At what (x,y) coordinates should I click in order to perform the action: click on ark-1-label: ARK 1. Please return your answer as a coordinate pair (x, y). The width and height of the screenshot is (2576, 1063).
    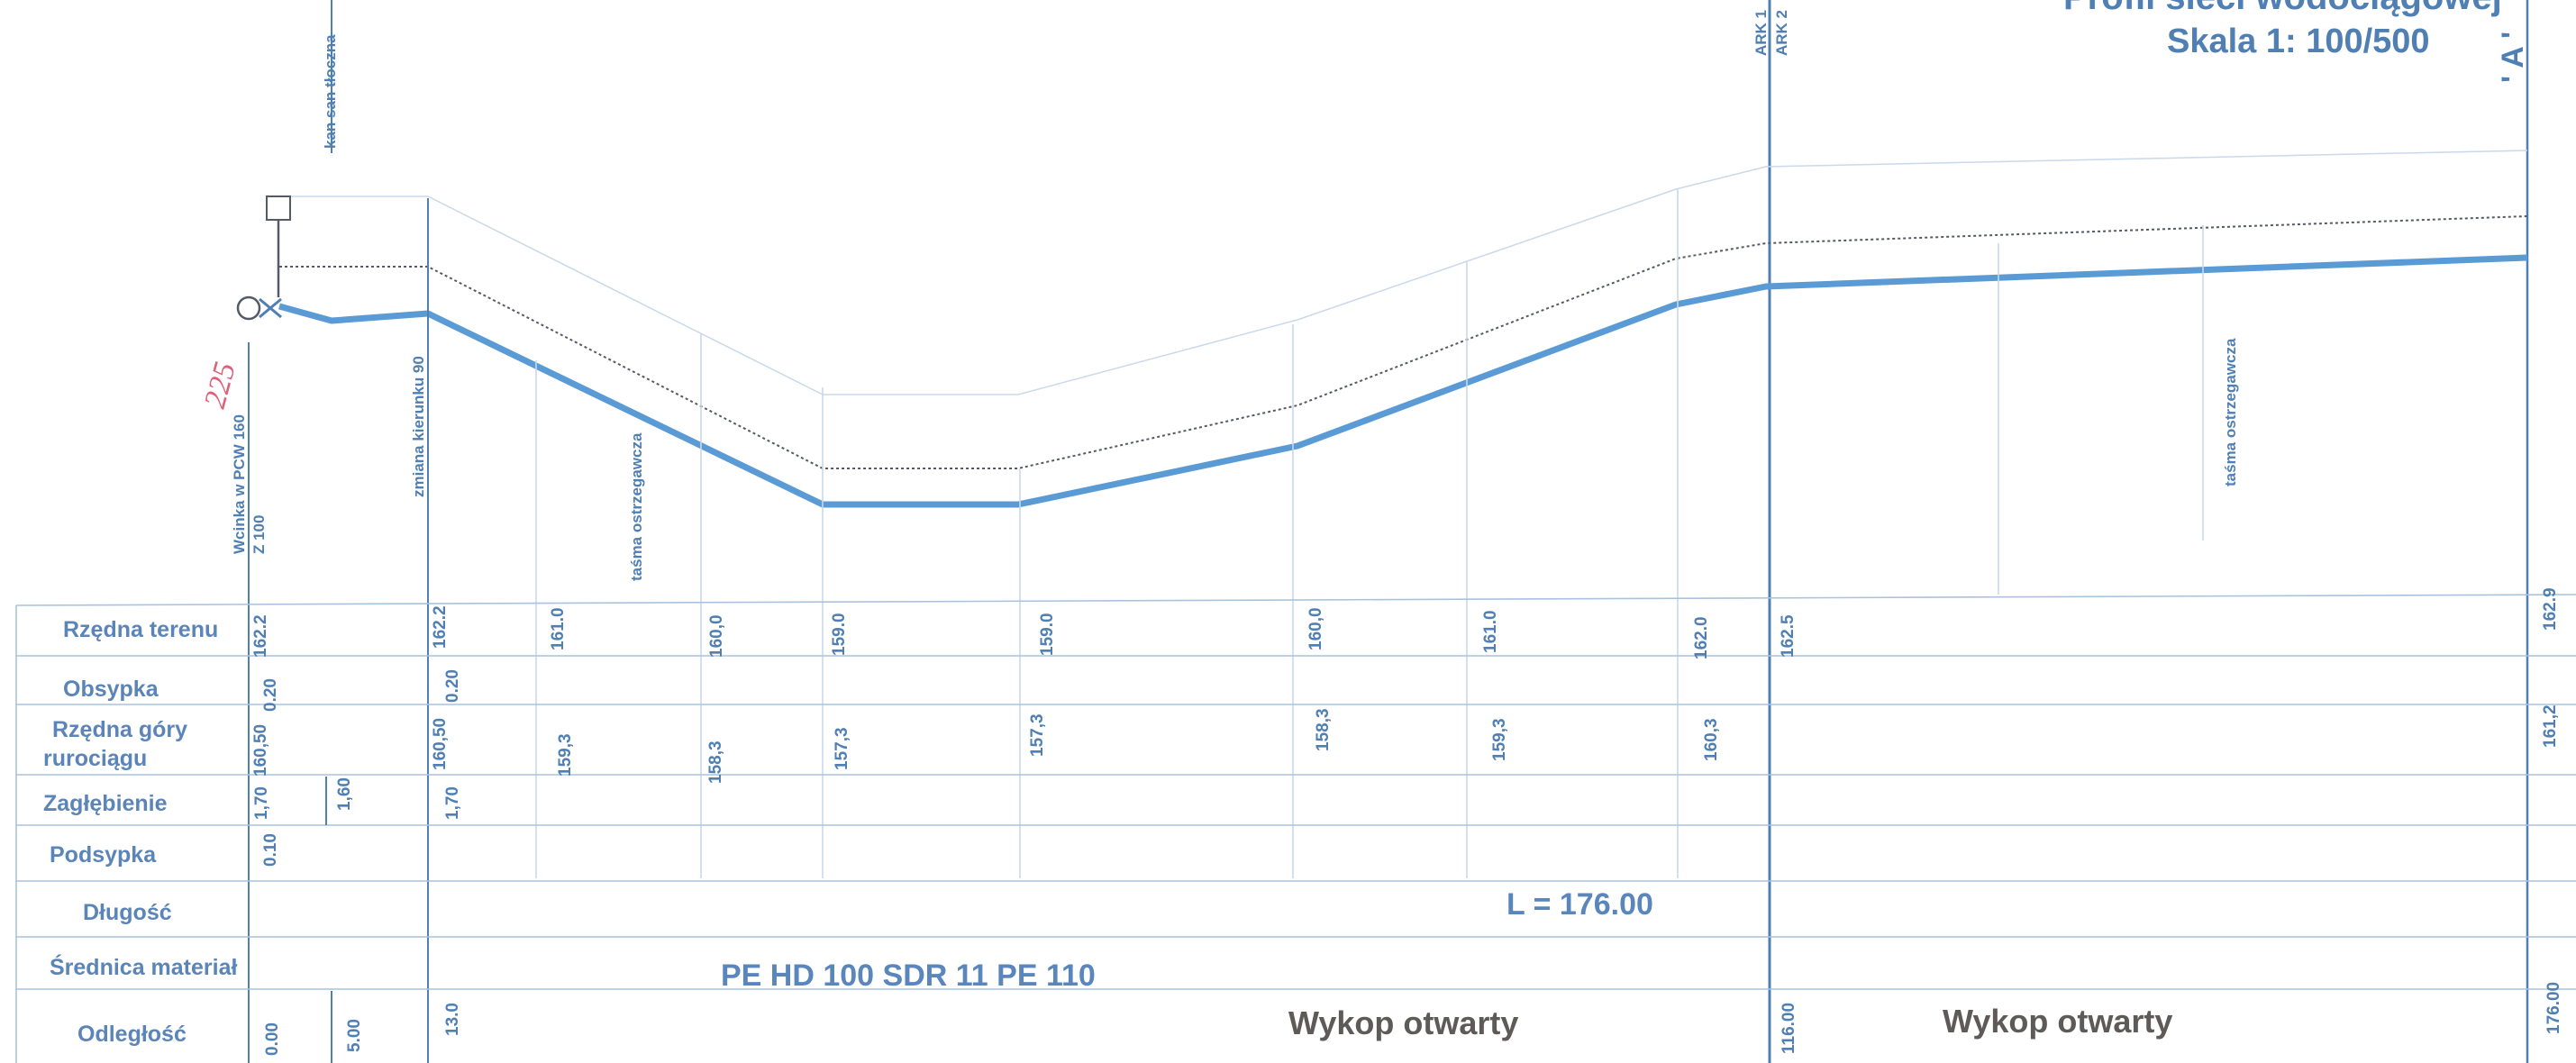
    Looking at the image, I should click on (1761, 33).